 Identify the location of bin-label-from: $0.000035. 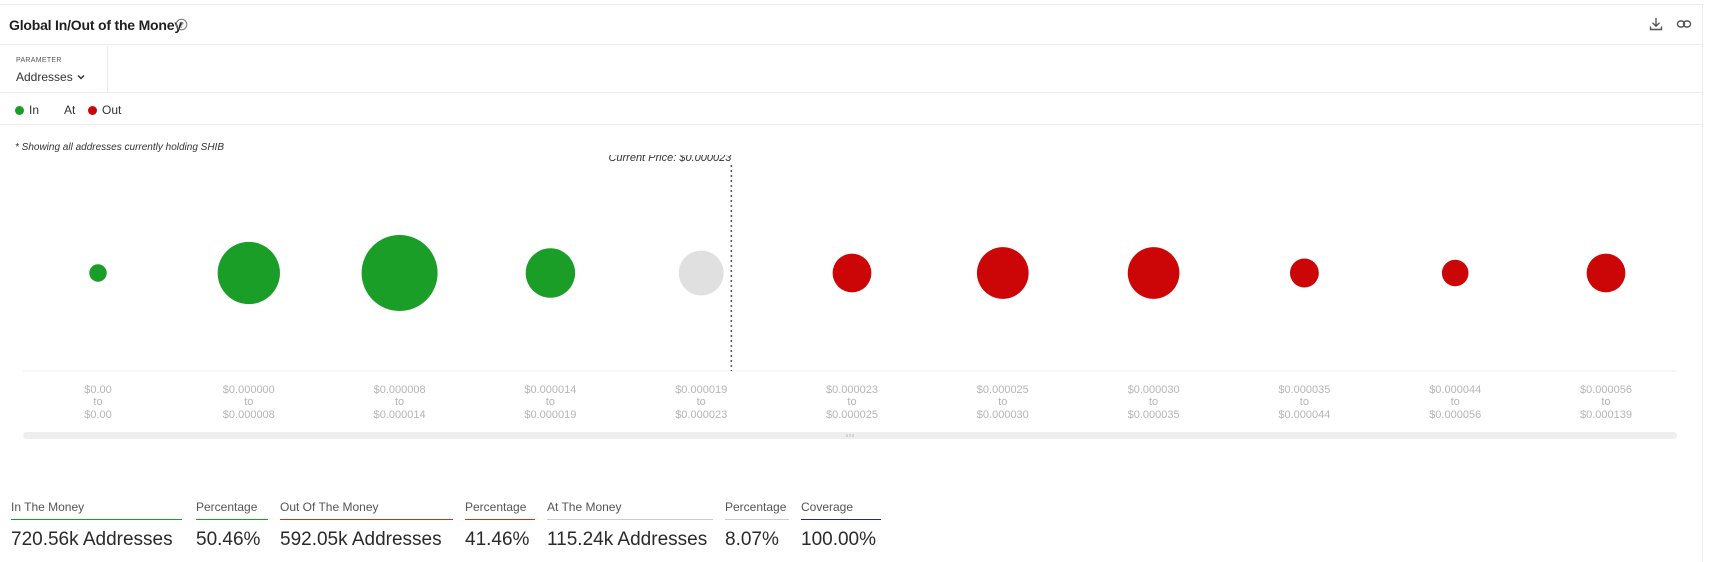
(1304, 390).